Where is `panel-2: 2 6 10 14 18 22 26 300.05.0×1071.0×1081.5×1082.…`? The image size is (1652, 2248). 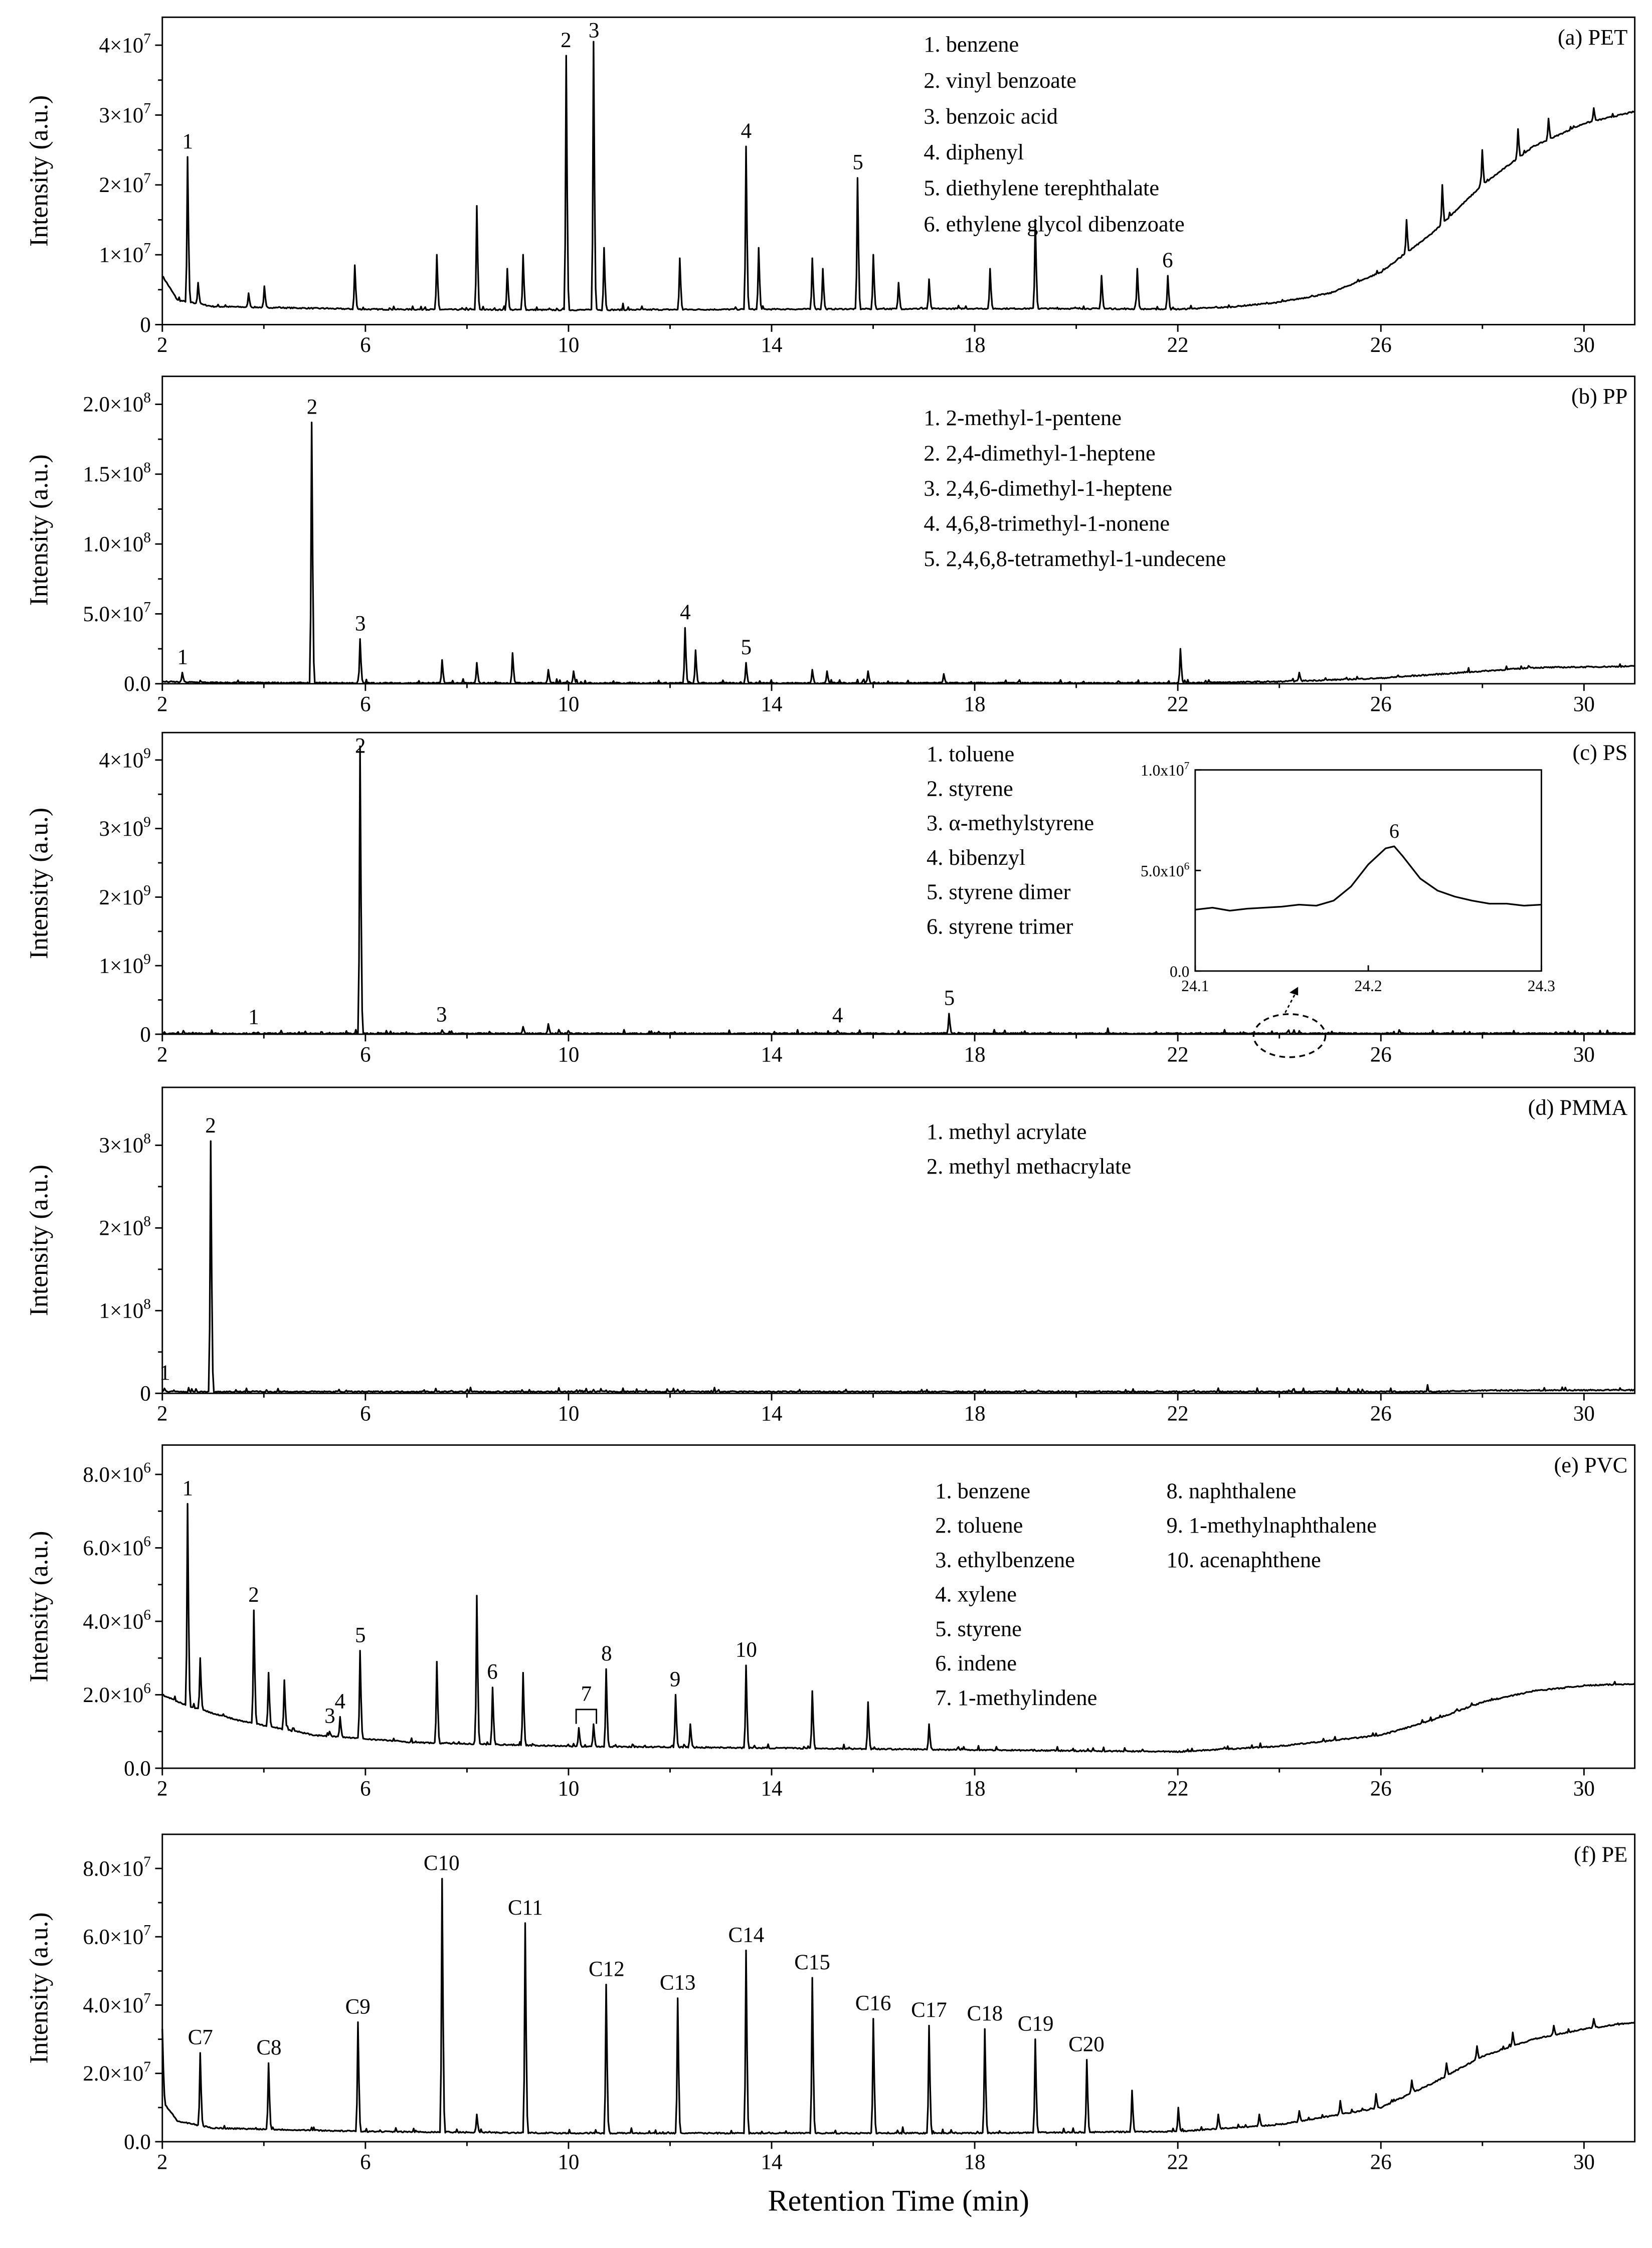
panel-2: 2 6 10 14 18 22 26 300.05.0×1071.0×1081.5×1082.… is located at coordinates (830, 546).